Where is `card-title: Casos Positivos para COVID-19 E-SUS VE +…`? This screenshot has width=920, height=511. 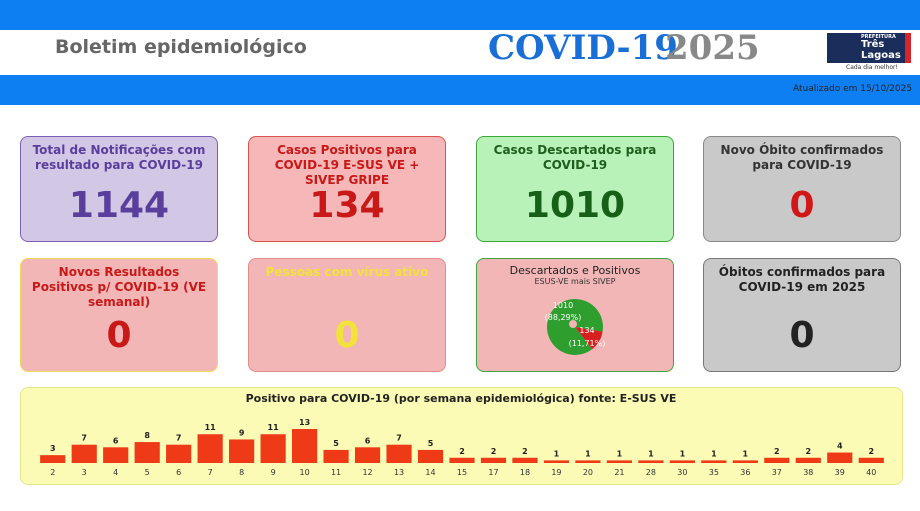 card-title: Casos Positivos para COVID-19 E-SUS VE +… is located at coordinates (347, 165).